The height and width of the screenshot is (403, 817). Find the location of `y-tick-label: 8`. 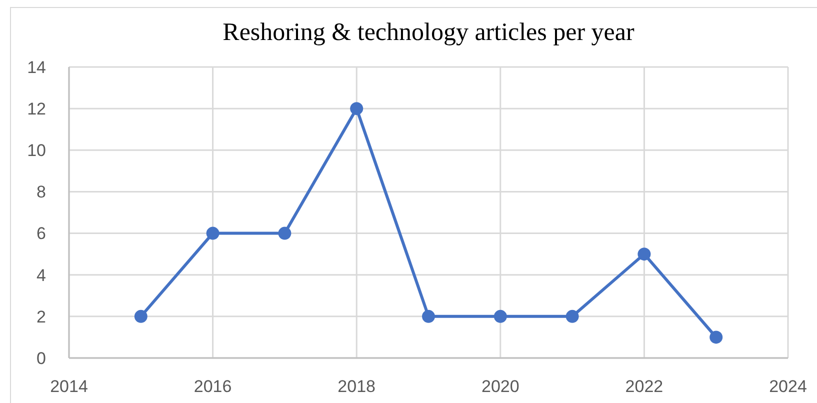

y-tick-label: 8 is located at coordinates (41, 192).